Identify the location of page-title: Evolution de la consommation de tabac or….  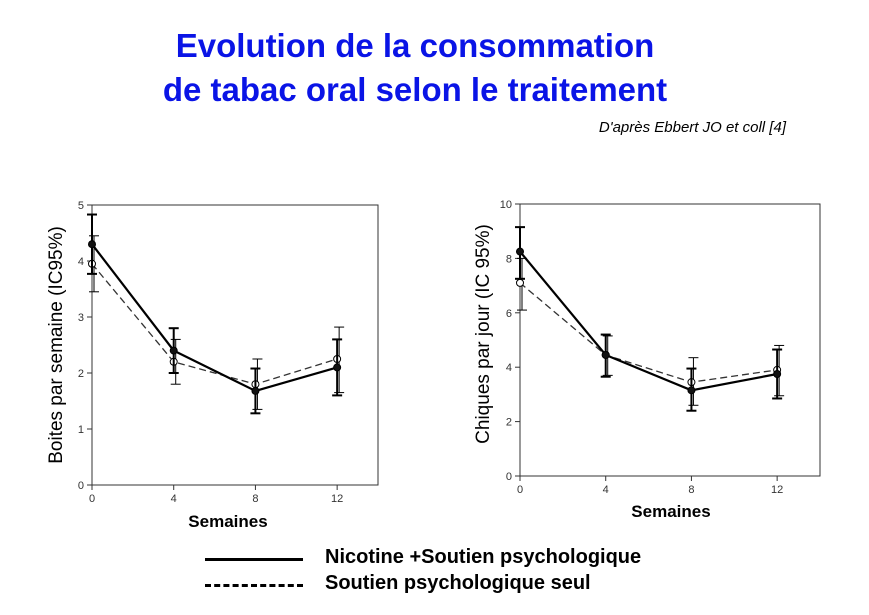
(415, 68).